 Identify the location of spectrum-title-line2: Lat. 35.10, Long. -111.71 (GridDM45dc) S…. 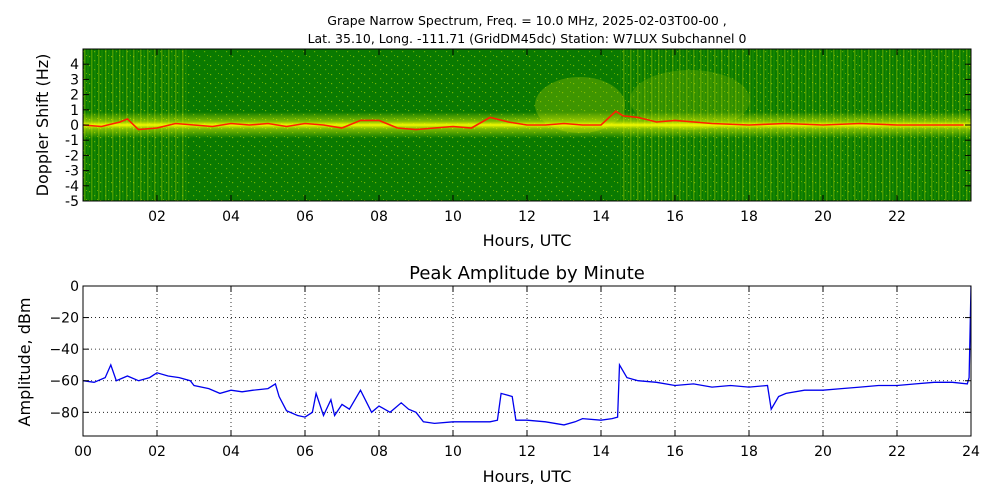
(527, 38).